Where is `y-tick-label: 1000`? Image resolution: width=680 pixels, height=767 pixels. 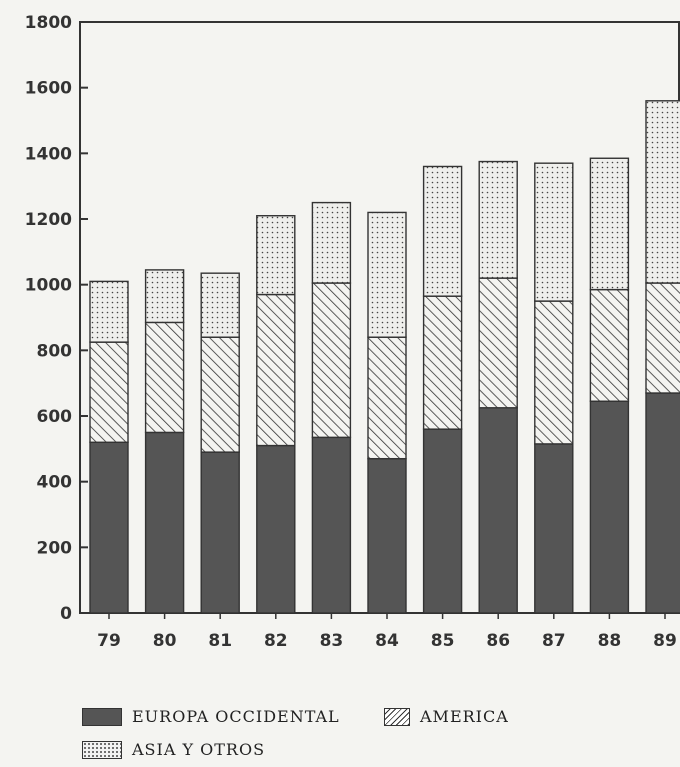 y-tick-label: 1000 is located at coordinates (48, 286).